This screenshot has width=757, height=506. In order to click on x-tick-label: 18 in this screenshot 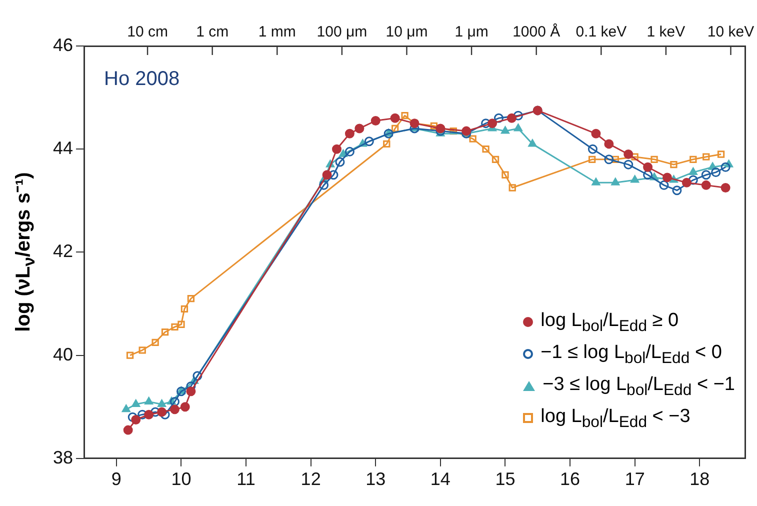, I will do `click(700, 479)`.